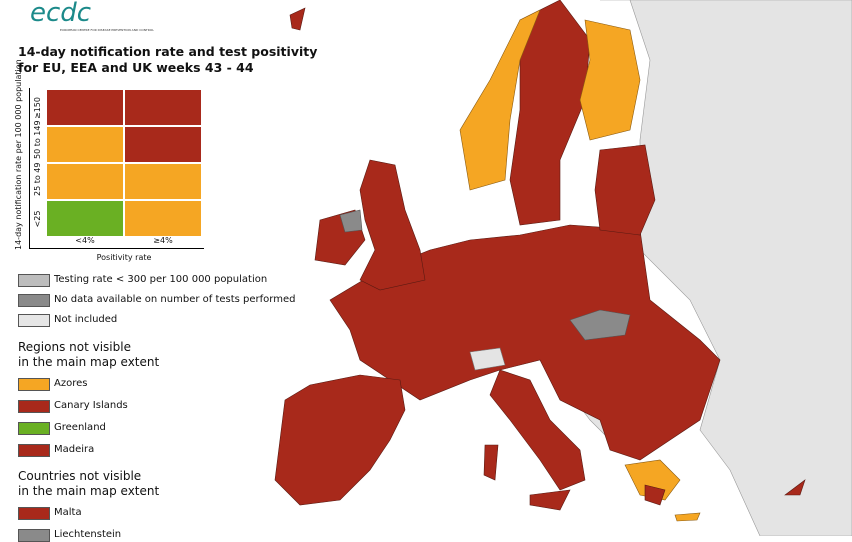 The image size is (852, 542). I want to click on row-label: 25 to 49, so click(37, 179).